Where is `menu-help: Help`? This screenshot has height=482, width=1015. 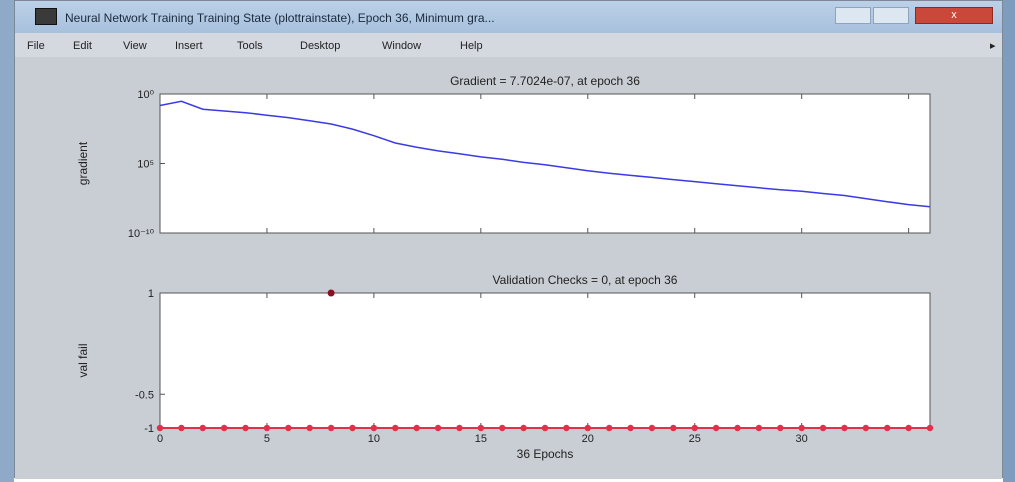 menu-help: Help is located at coordinates (471, 46).